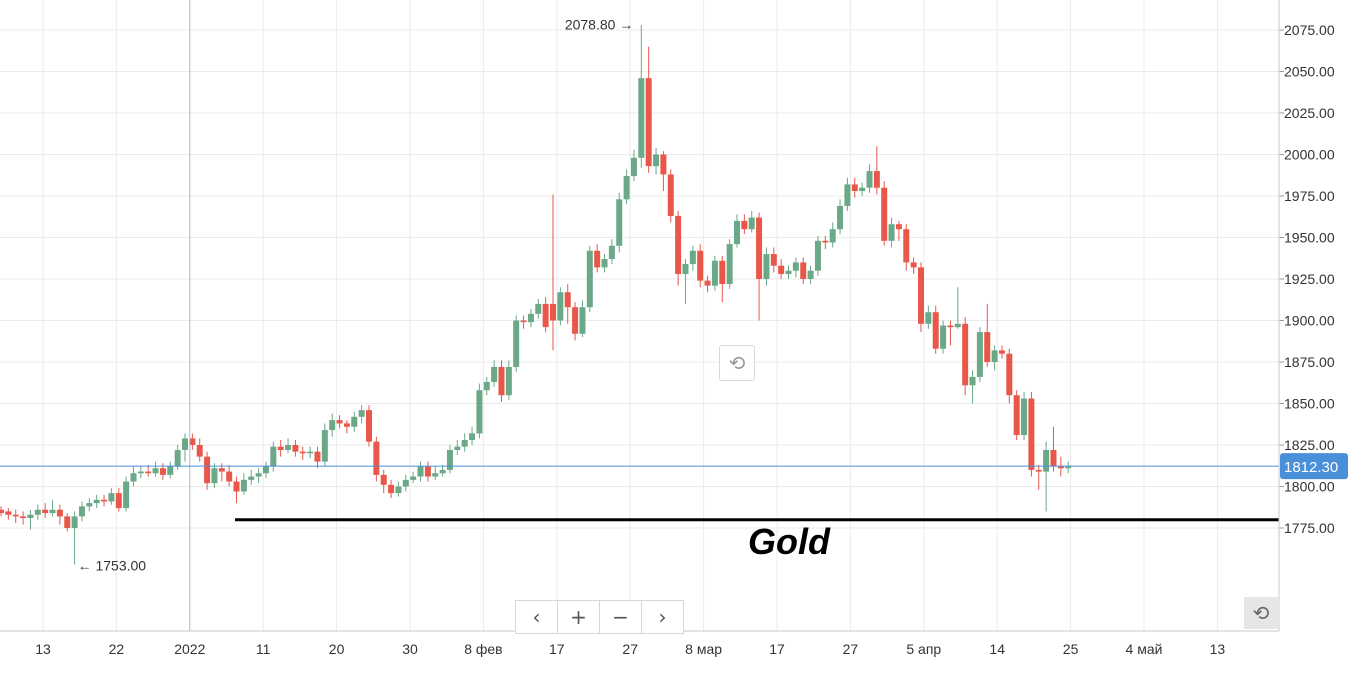 This screenshot has height=673, width=1349. Describe the element at coordinates (1309, 321) in the screenshot. I see `y-tick-label: 1900.00` at that location.